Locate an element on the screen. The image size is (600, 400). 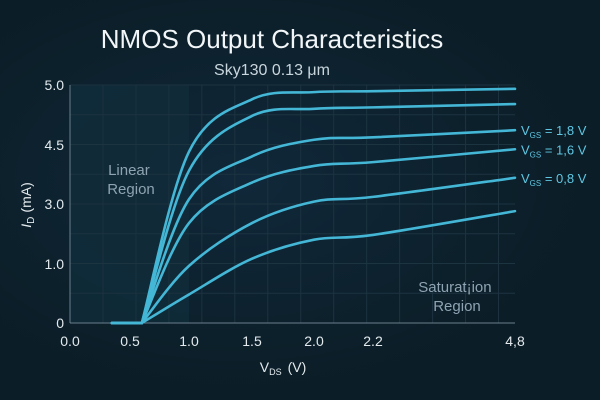
x-tick-label: 1.0 is located at coordinates (189, 341).